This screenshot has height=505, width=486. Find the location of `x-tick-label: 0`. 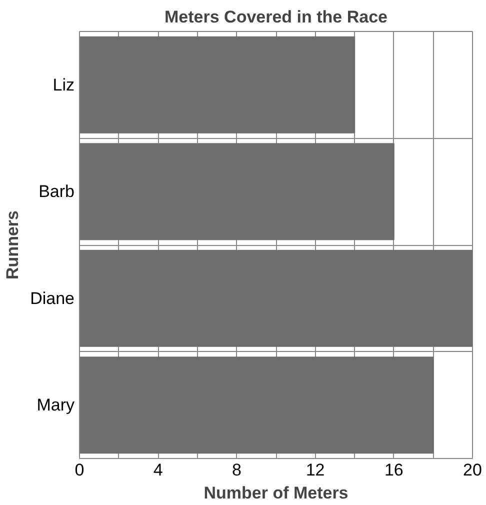

x-tick-label: 0 is located at coordinates (79, 470).